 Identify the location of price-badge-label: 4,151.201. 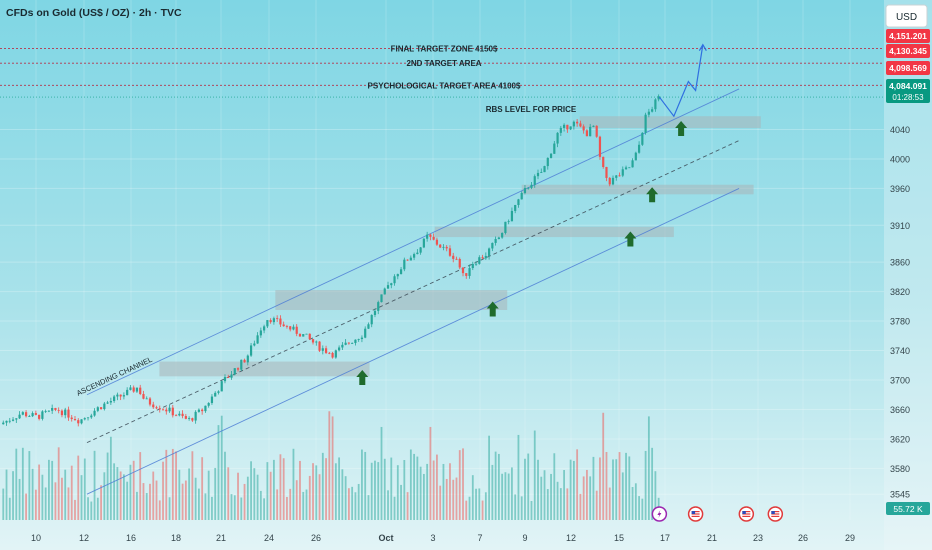
(908, 36).